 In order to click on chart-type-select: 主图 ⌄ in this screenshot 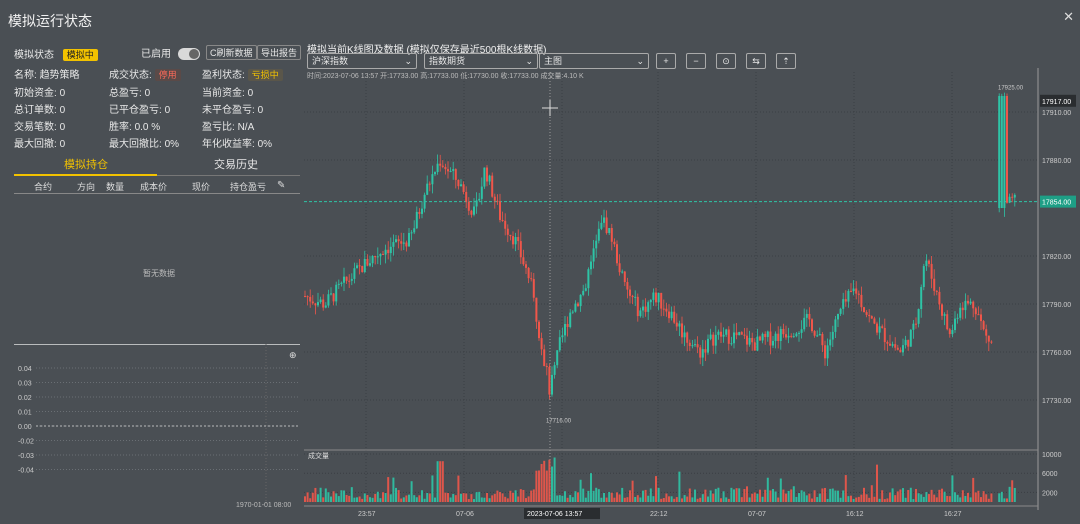, I will do `click(594, 61)`.